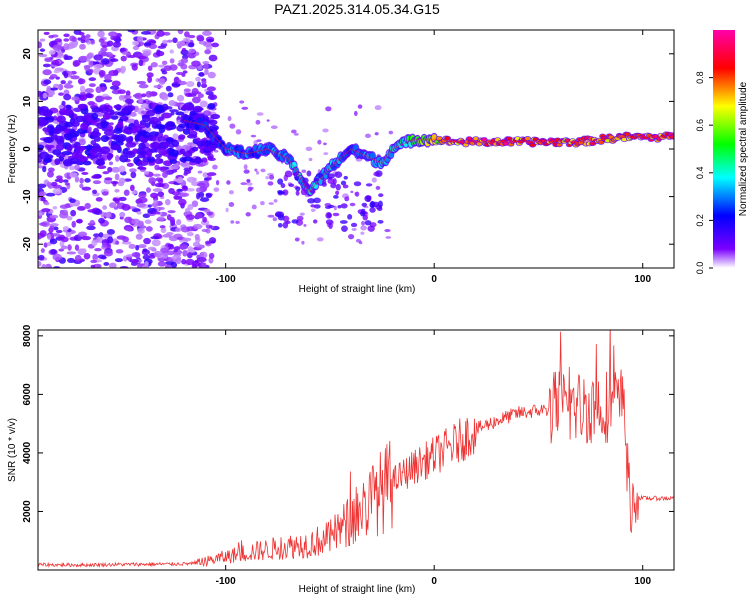  Describe the element at coordinates (704, 172) in the screenshot. I see `colorbar-ticks: 0.0 0.2 0.4 0.6 0.8` at that location.